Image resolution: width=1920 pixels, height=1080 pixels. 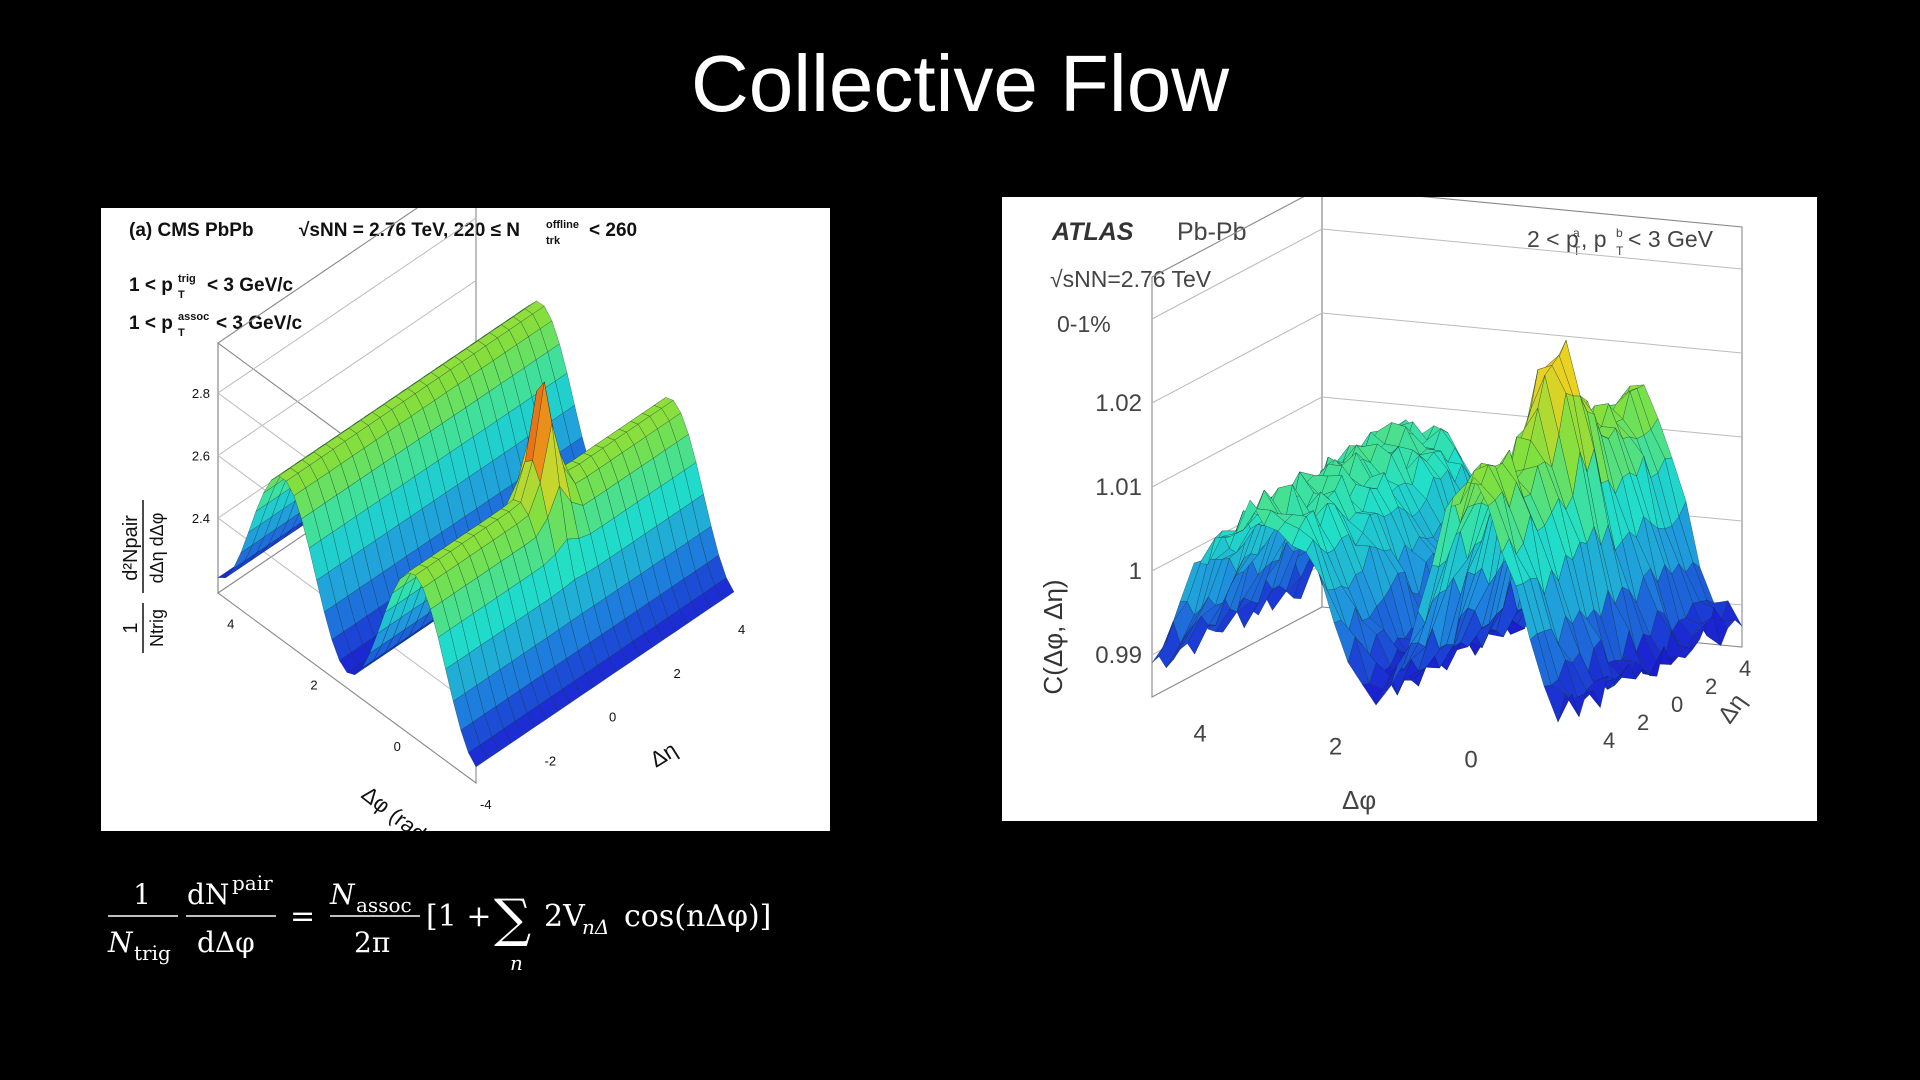 I want to click on atlas-xtick: 0, so click(x=1470, y=759).